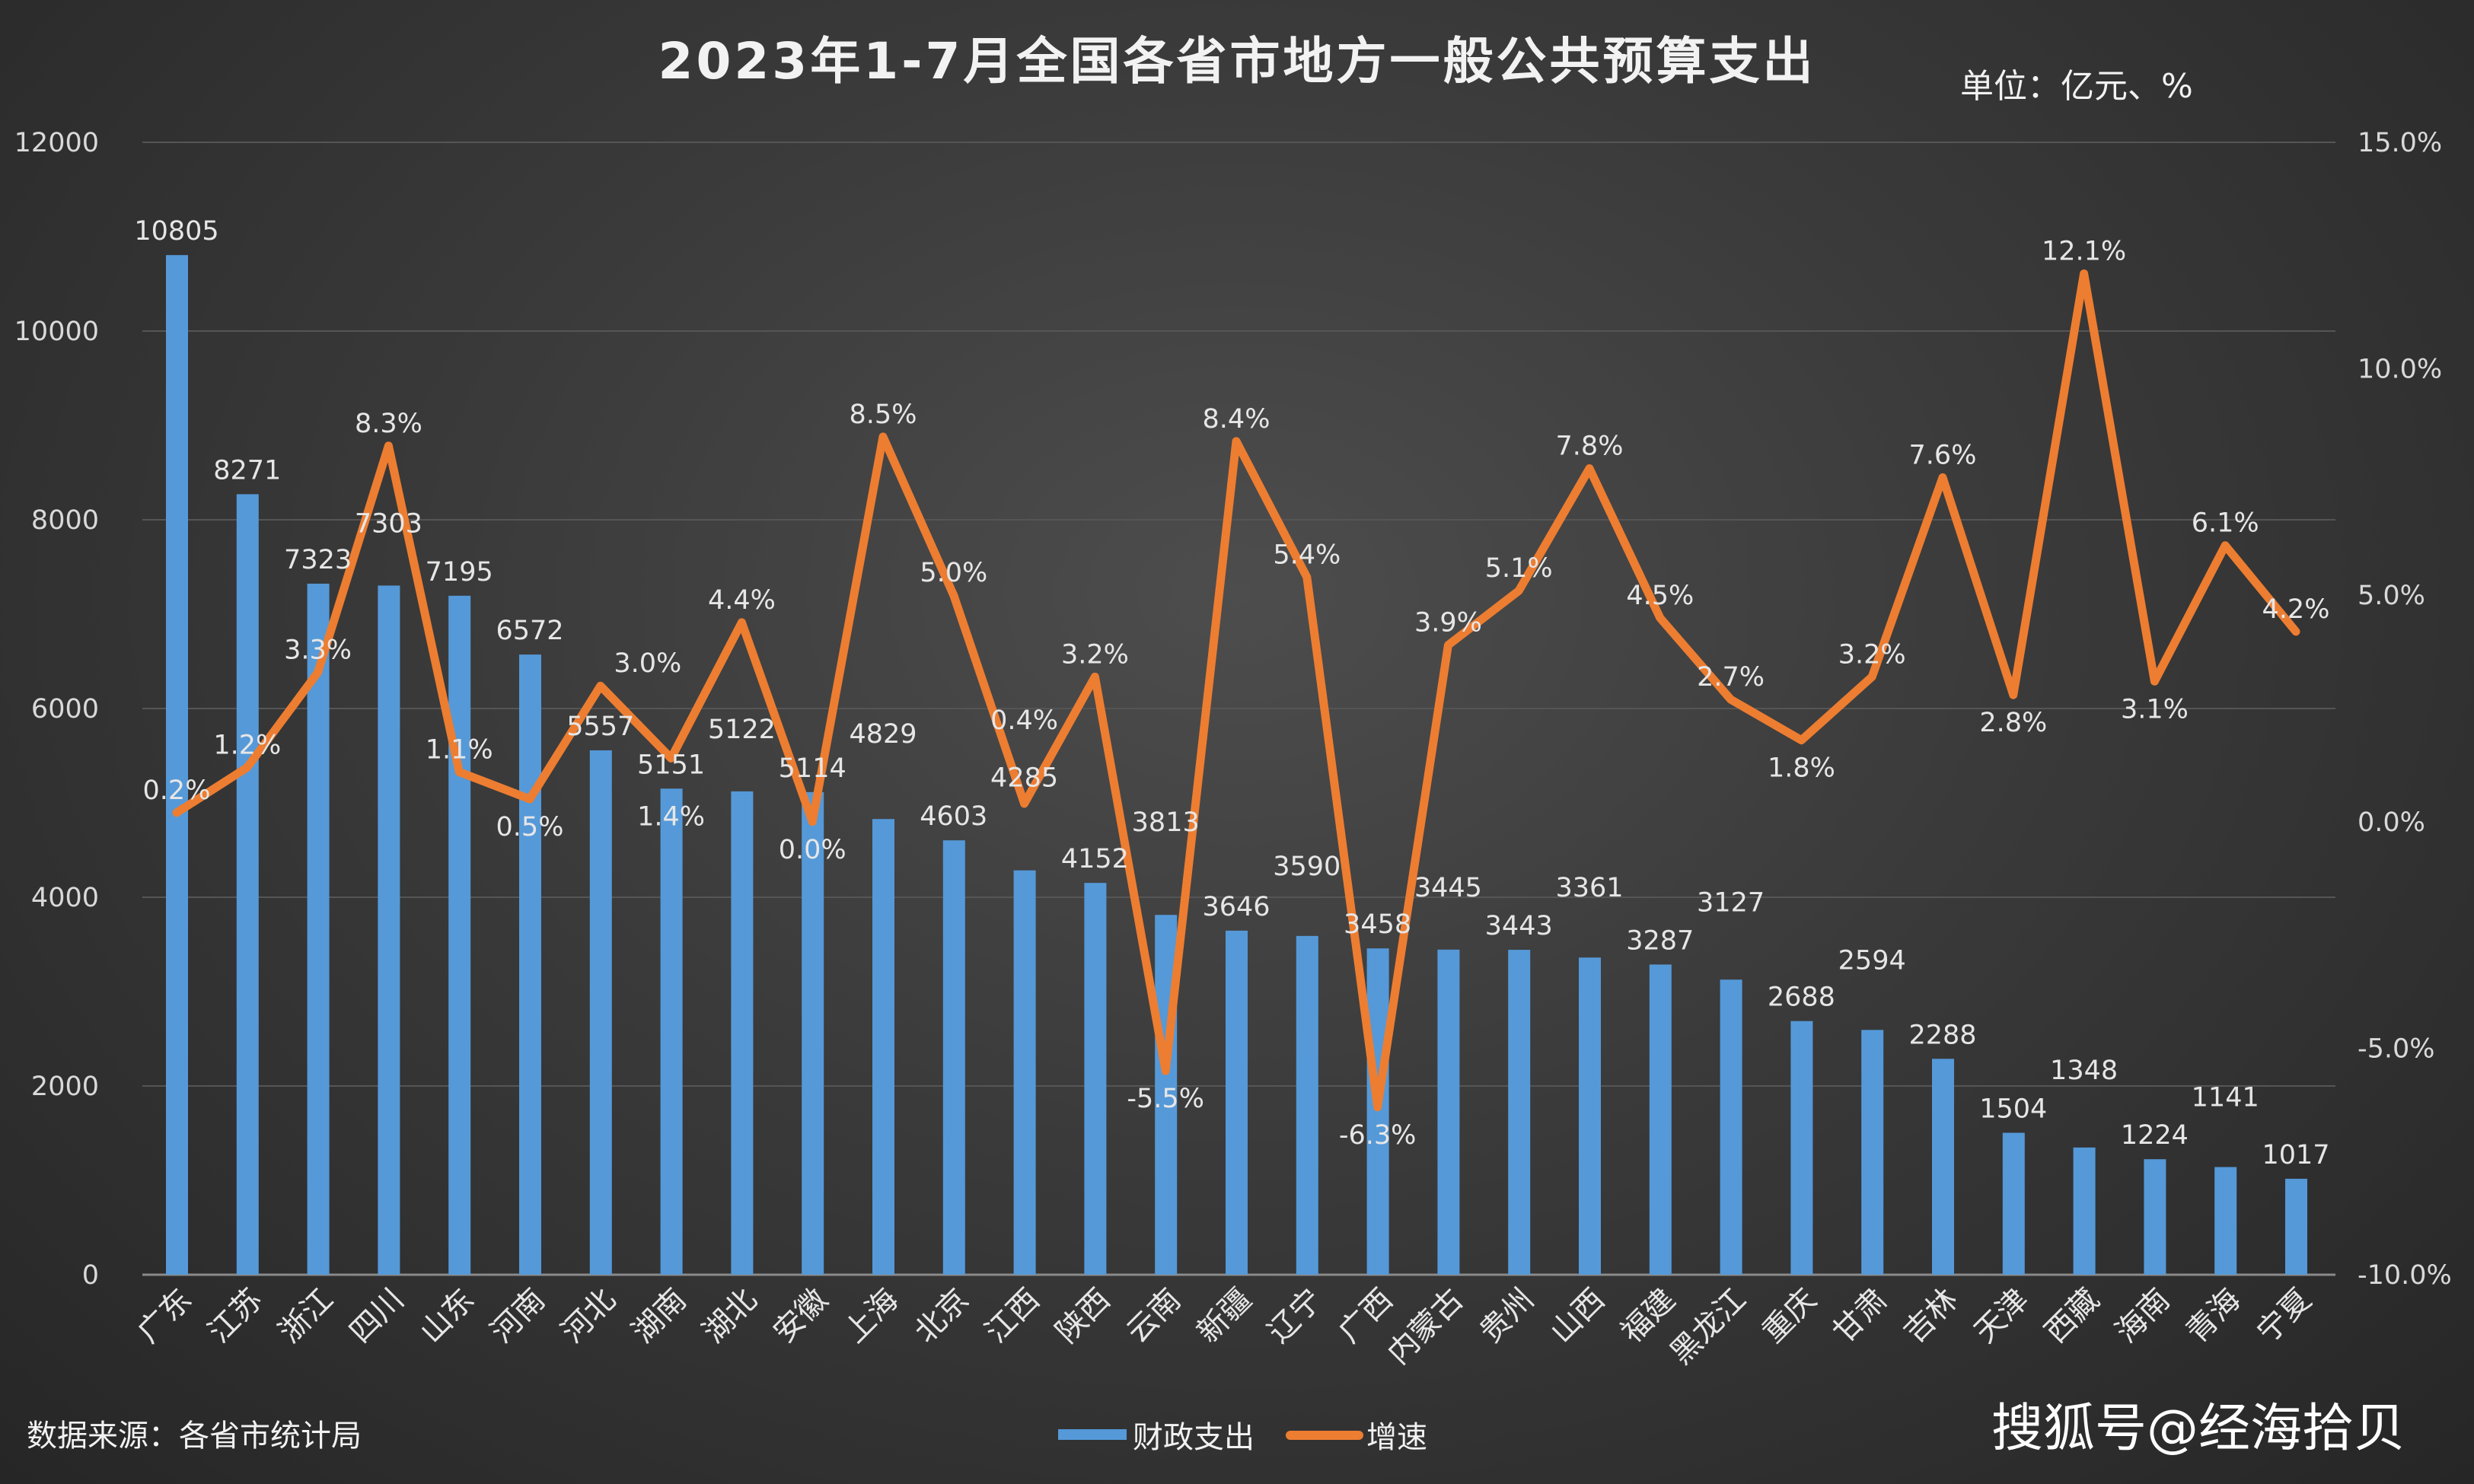  What do you see at coordinates (1707, 1327) in the screenshot?
I see `category-label: 黑龙江` at bounding box center [1707, 1327].